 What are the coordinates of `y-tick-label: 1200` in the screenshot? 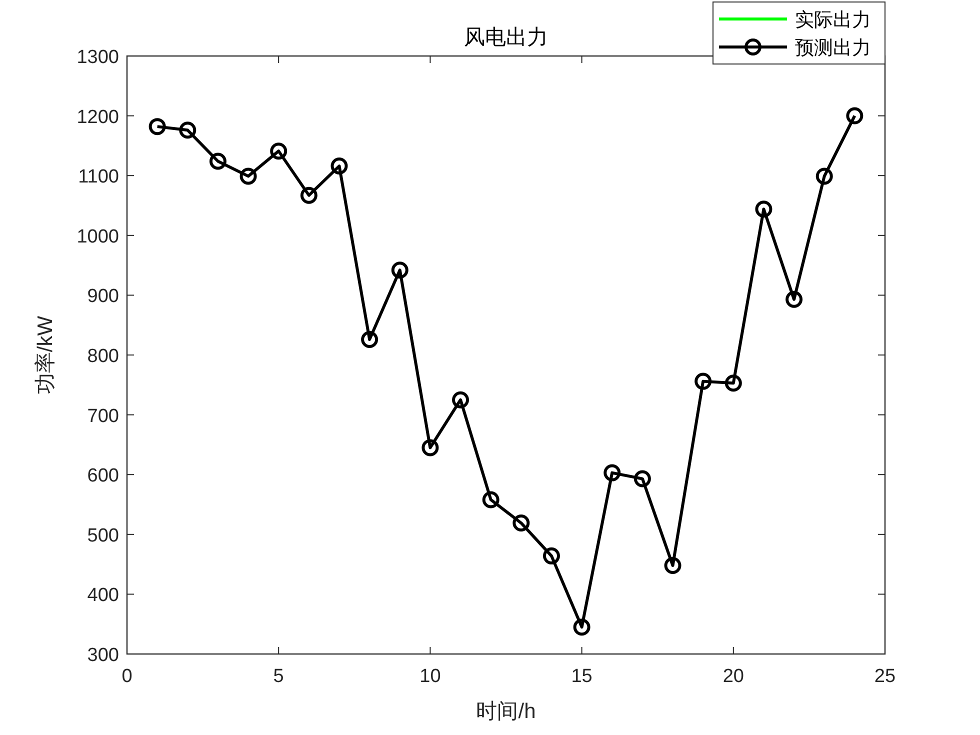 It's located at (97, 117).